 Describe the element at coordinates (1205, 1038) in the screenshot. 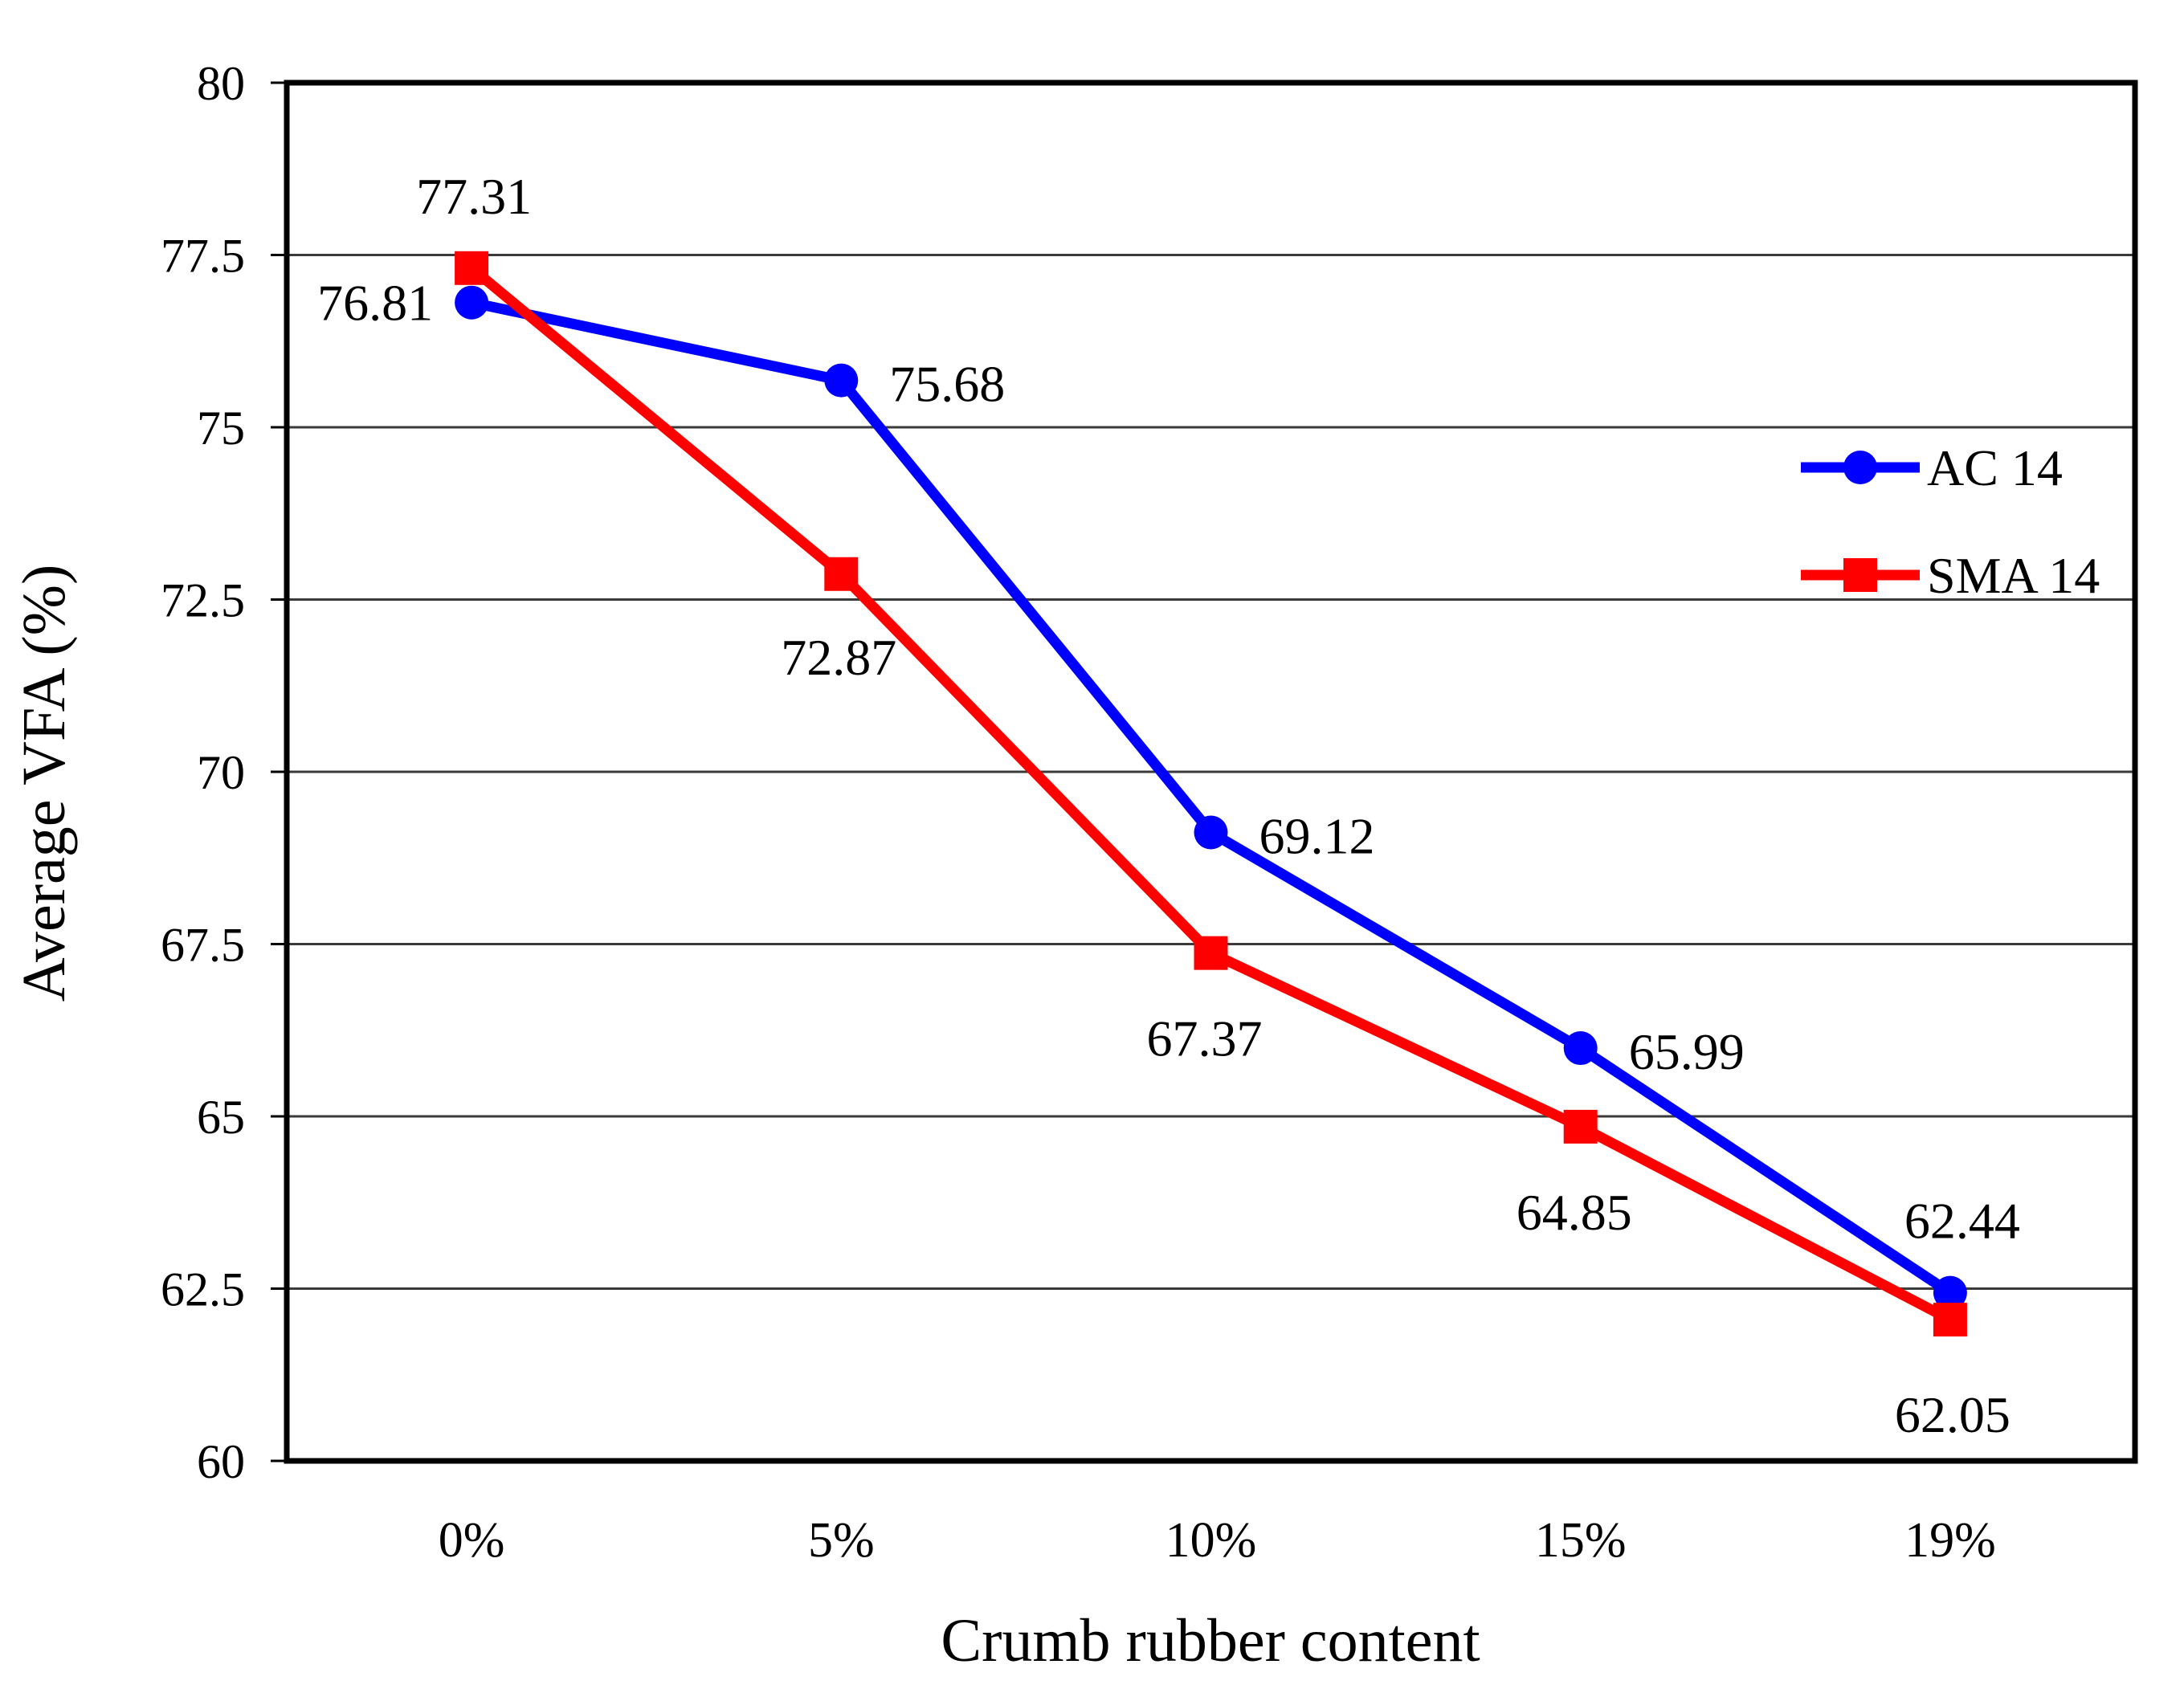

I see `data-point-label: 67.37` at that location.